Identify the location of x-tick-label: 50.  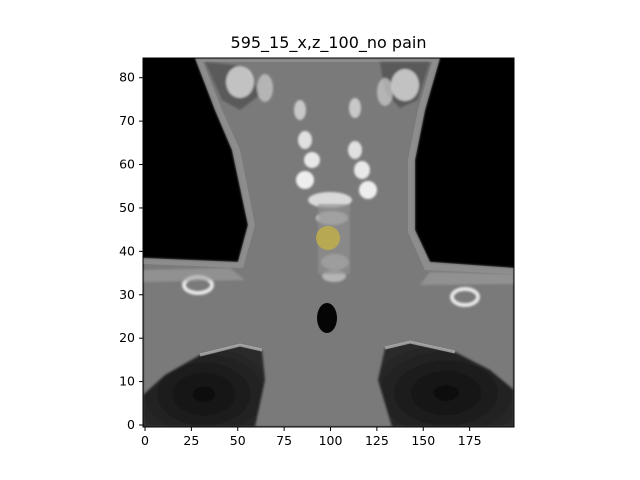
(238, 440).